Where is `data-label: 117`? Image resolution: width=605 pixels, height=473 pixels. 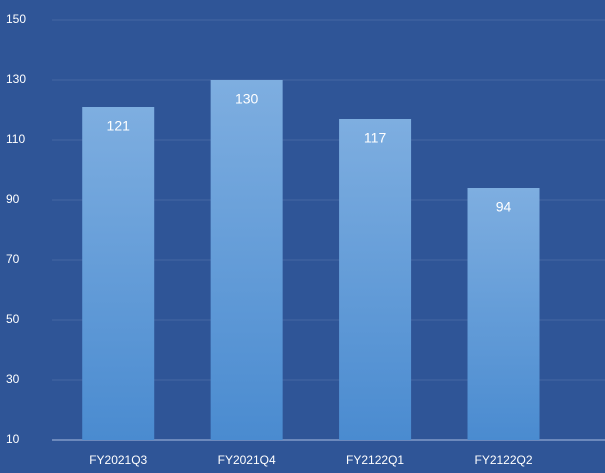
data-label: 117 is located at coordinates (375, 138).